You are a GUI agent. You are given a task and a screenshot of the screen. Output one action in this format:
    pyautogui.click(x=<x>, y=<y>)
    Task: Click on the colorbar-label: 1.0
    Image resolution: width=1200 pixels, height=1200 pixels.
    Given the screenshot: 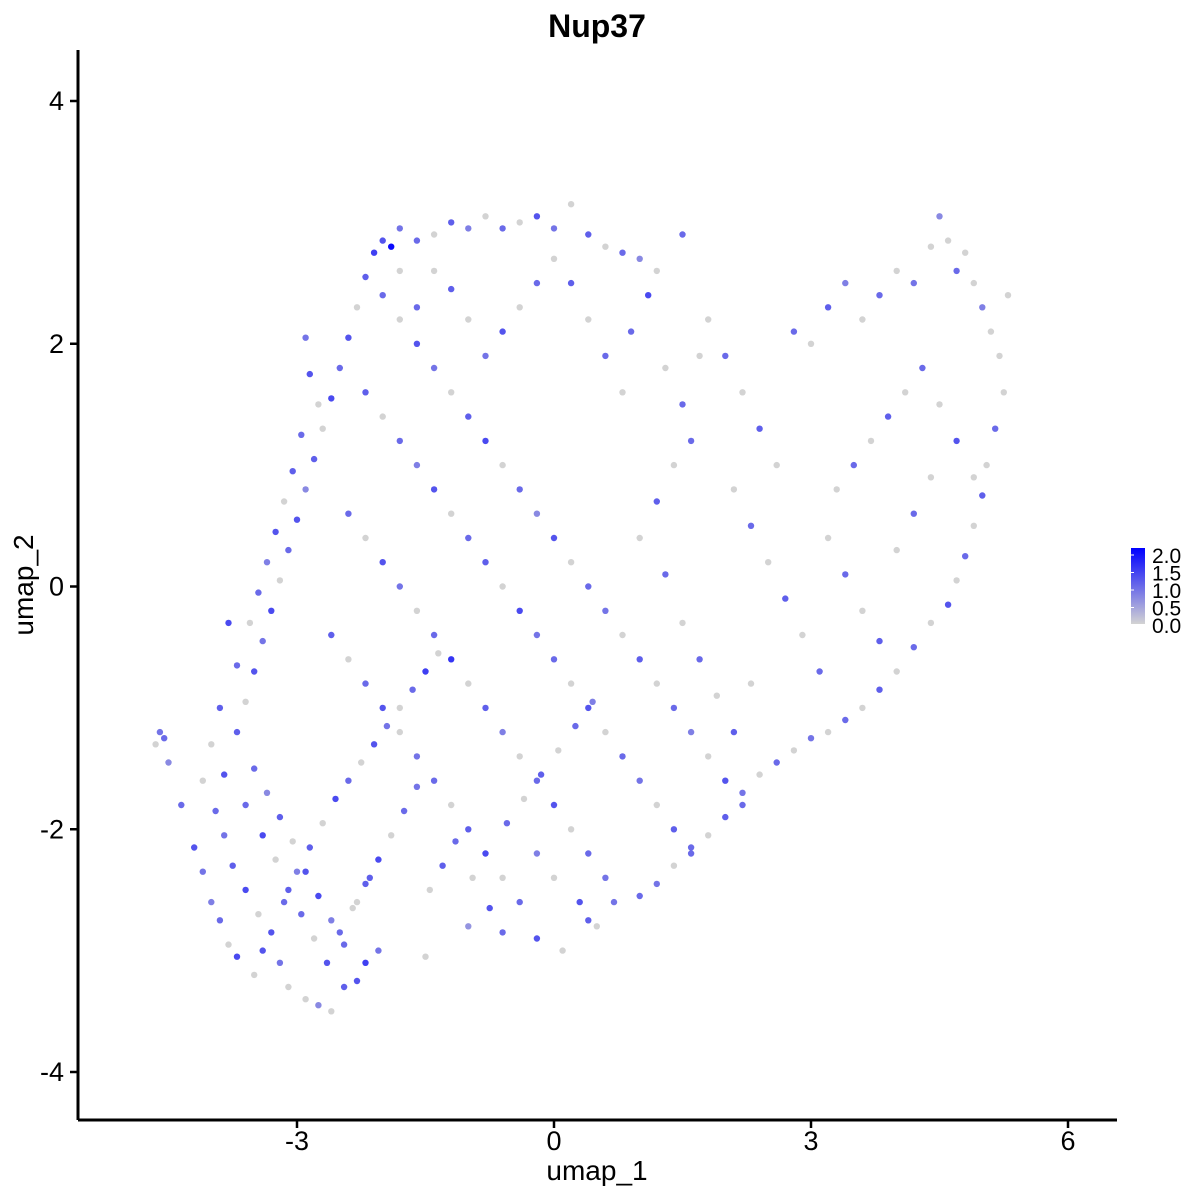 What is the action you would take?
    pyautogui.click(x=1166, y=591)
    